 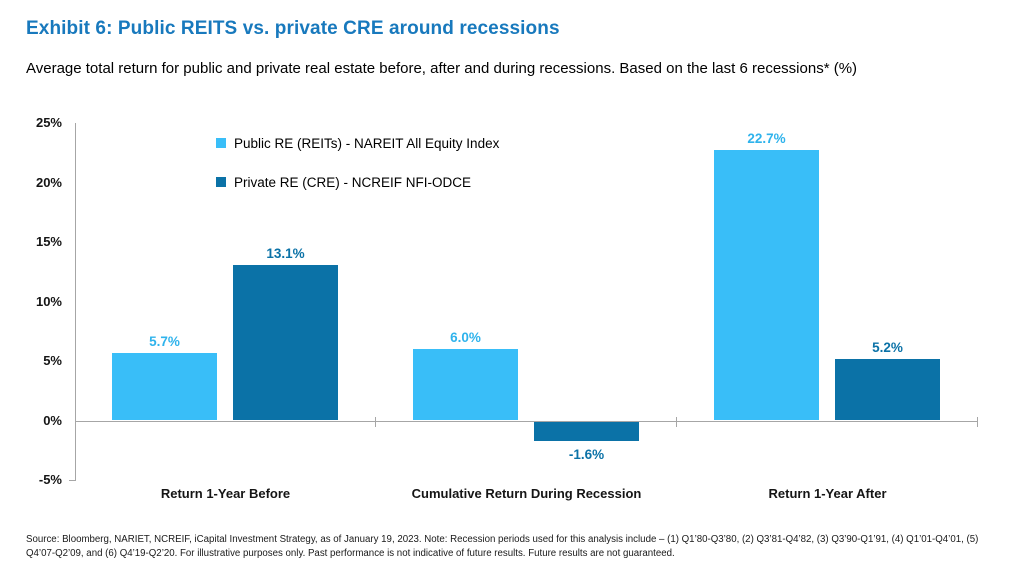 What do you see at coordinates (353, 182) in the screenshot?
I see `legend-label: Private RE (CRE) - NCREIF NFI-ODCE` at bounding box center [353, 182].